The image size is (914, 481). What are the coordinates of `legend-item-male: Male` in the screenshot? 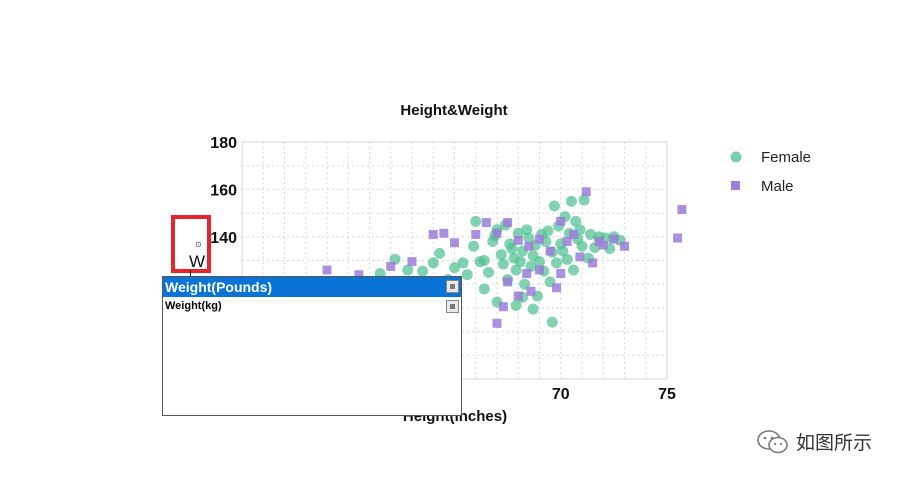 It's located at (762, 186).